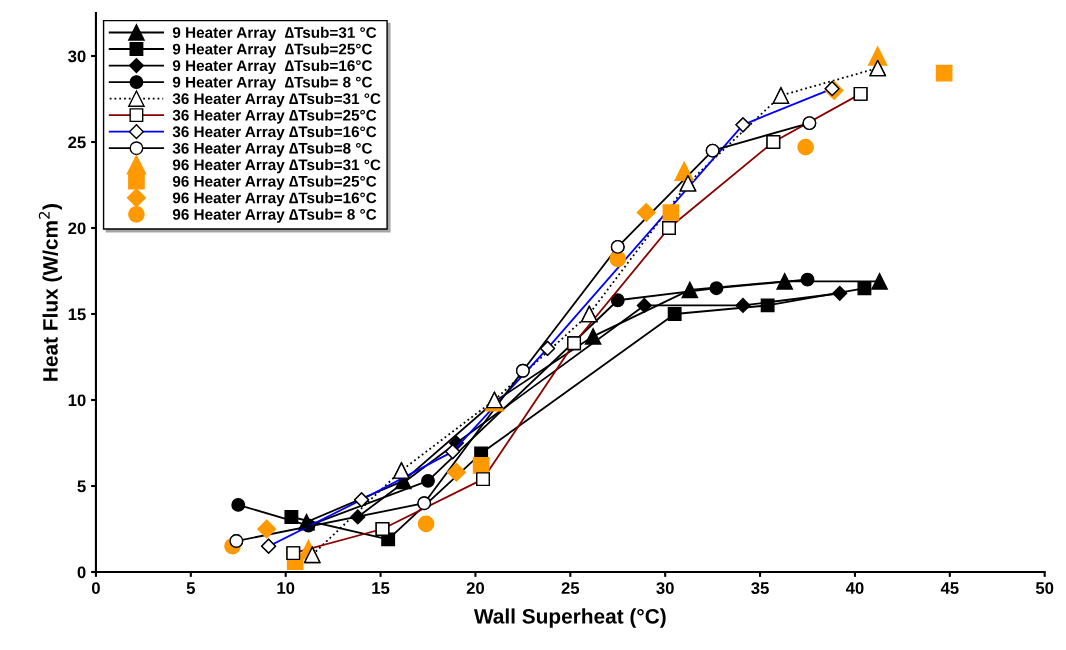  Describe the element at coordinates (274, 215) in the screenshot. I see `legend-label: 96 Heater Array ∆Tsub= 8 °C` at that location.